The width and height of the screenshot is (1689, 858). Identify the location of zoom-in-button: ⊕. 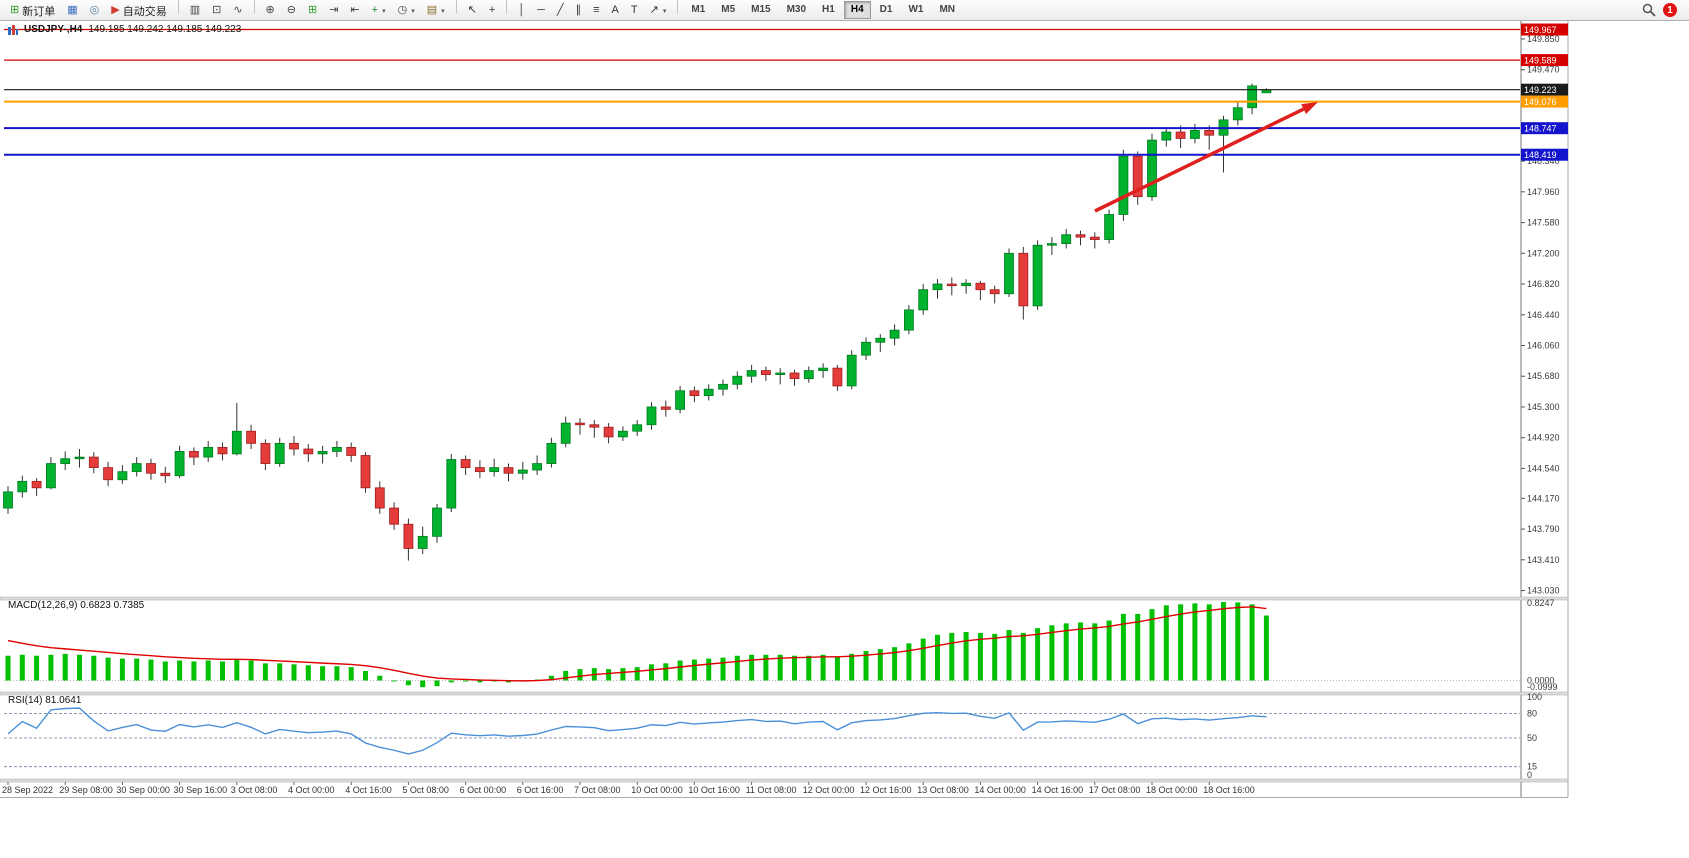
(270, 11).